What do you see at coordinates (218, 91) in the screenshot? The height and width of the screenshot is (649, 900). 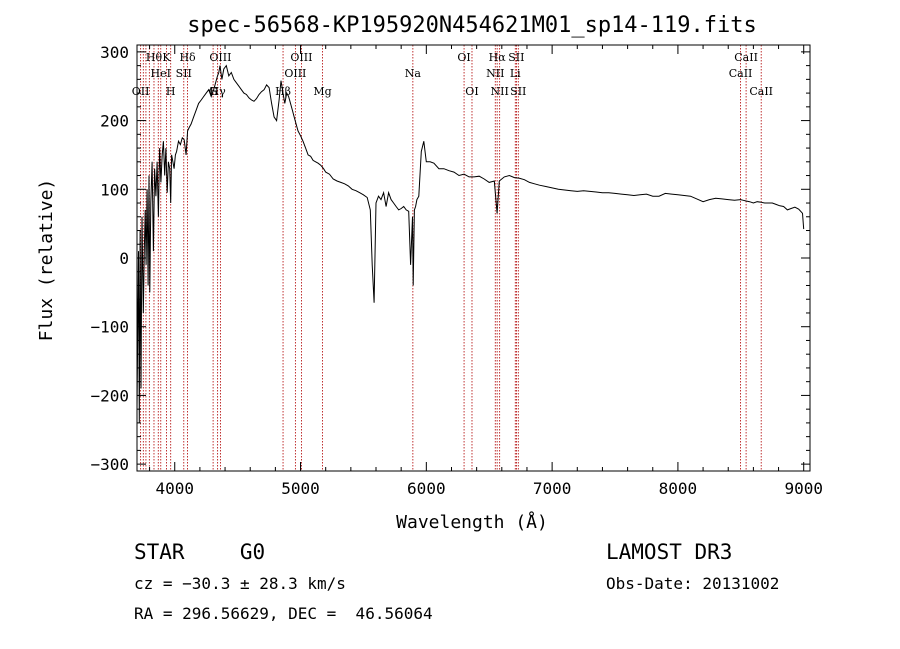 I see `line-marker-label: Hγ` at bounding box center [218, 91].